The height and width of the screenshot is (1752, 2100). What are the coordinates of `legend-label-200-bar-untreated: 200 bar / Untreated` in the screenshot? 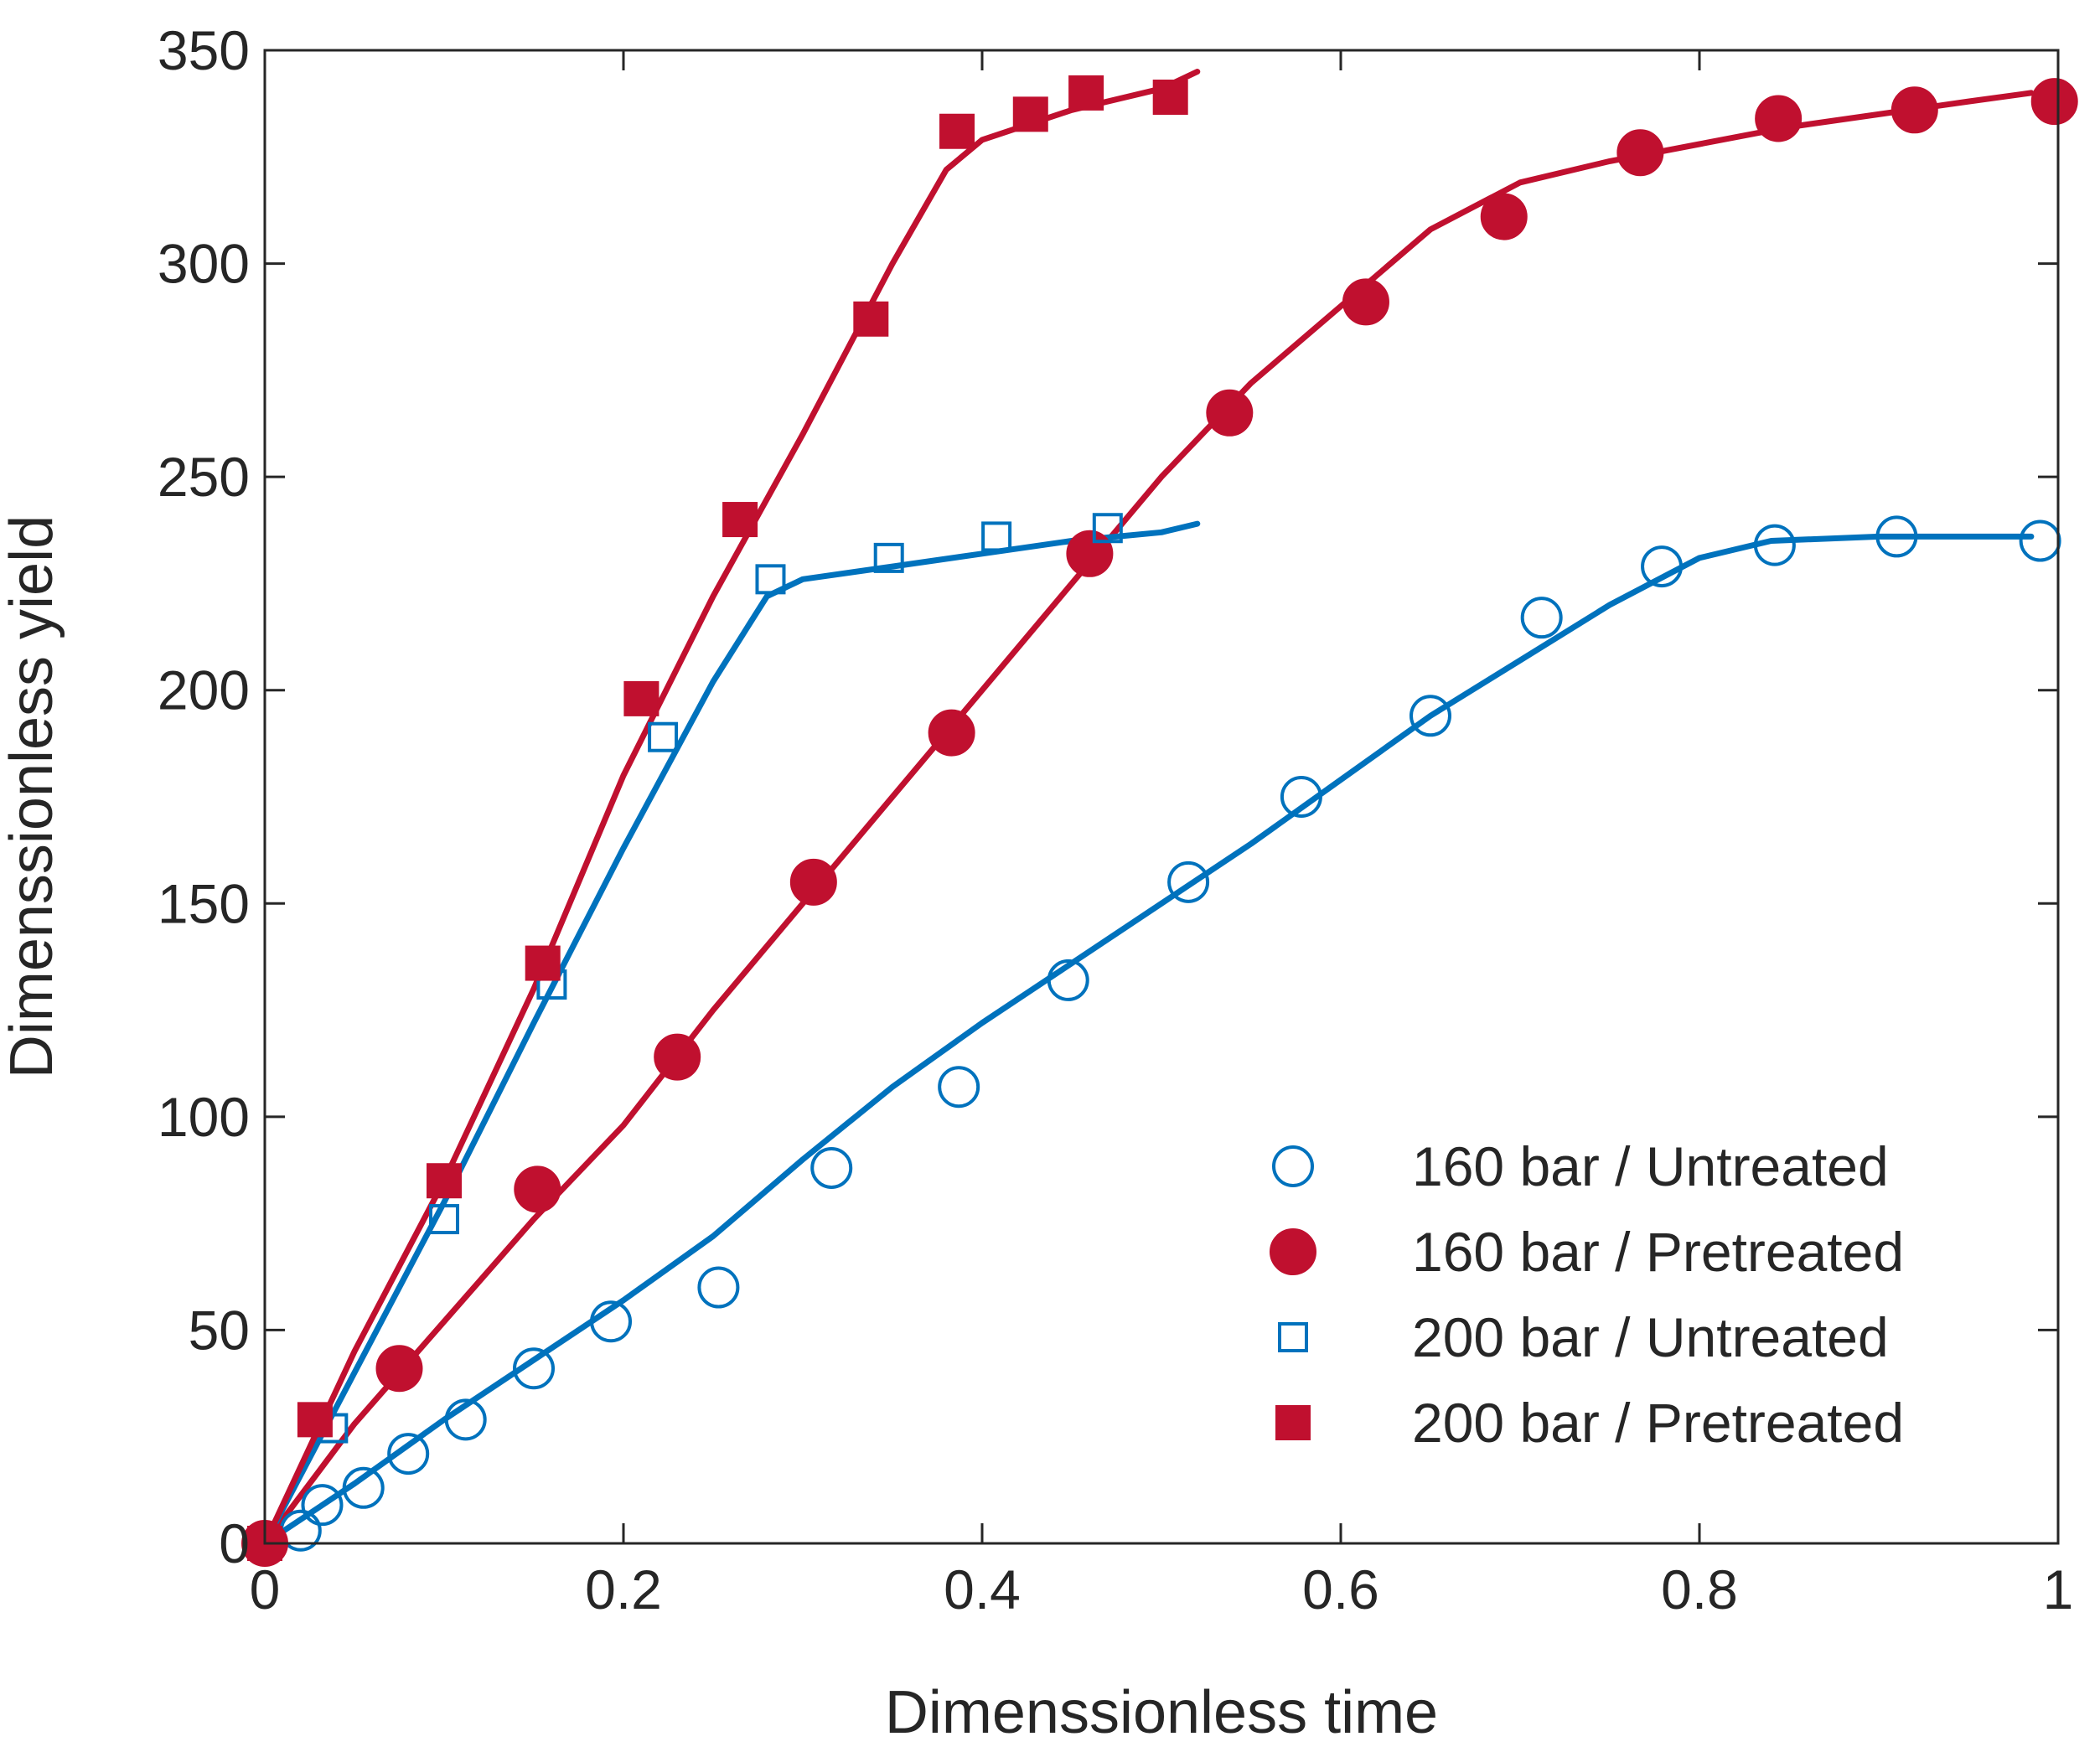 It's located at (1651, 1337).